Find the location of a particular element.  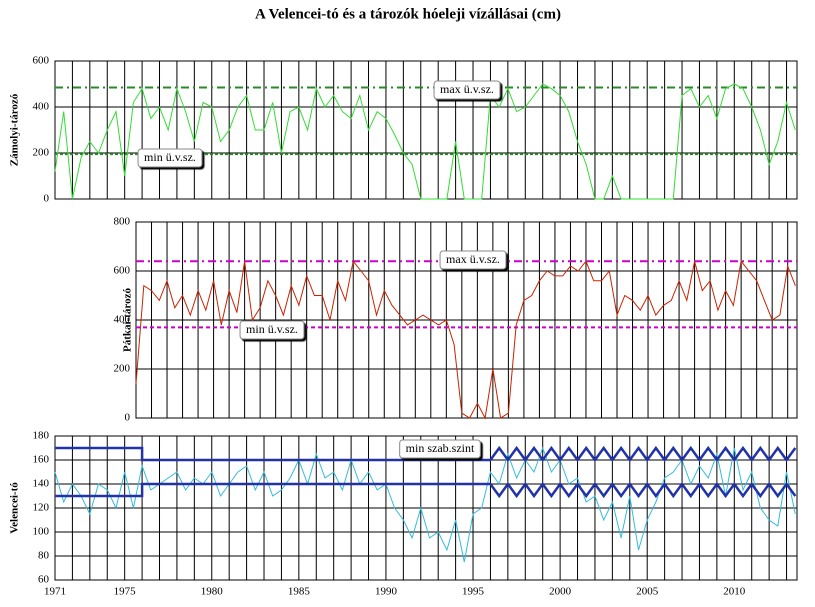

x-tick-label: 1995 is located at coordinates (473, 592).